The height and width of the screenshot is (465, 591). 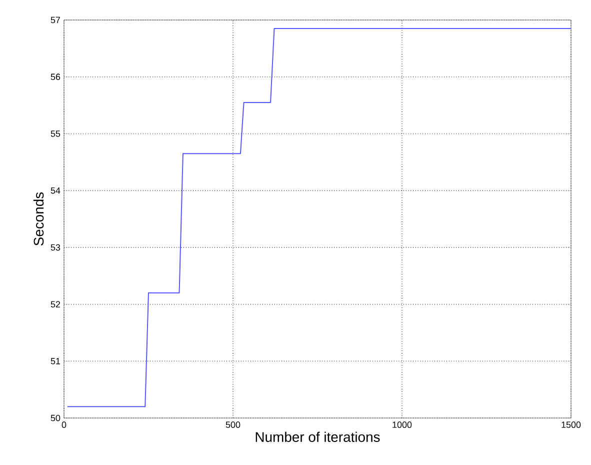 What do you see at coordinates (55, 304) in the screenshot?
I see `y-tick-label: 52` at bounding box center [55, 304].